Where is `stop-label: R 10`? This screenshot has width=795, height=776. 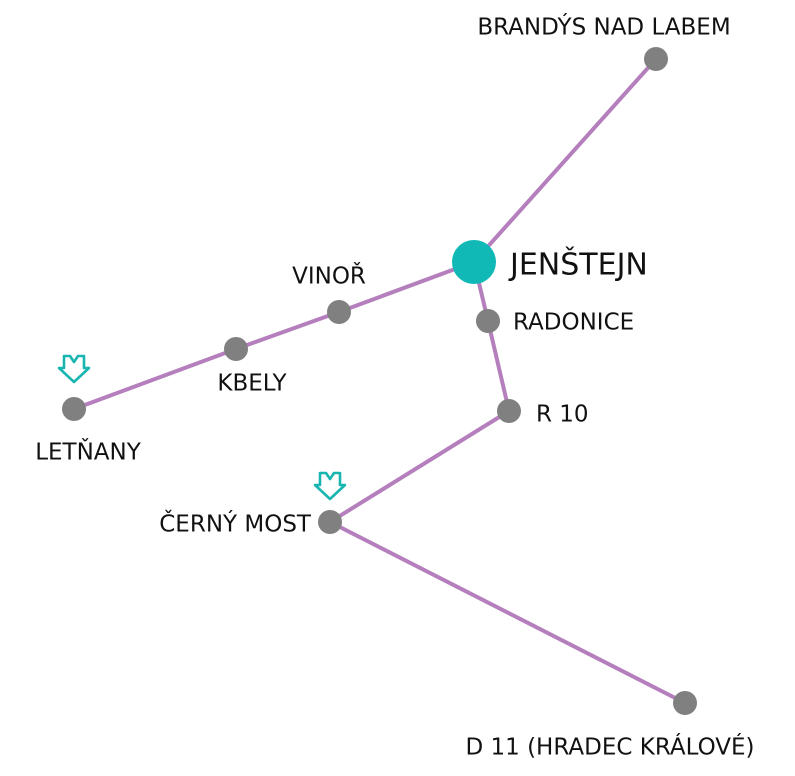 stop-label: R 10 is located at coordinates (562, 415).